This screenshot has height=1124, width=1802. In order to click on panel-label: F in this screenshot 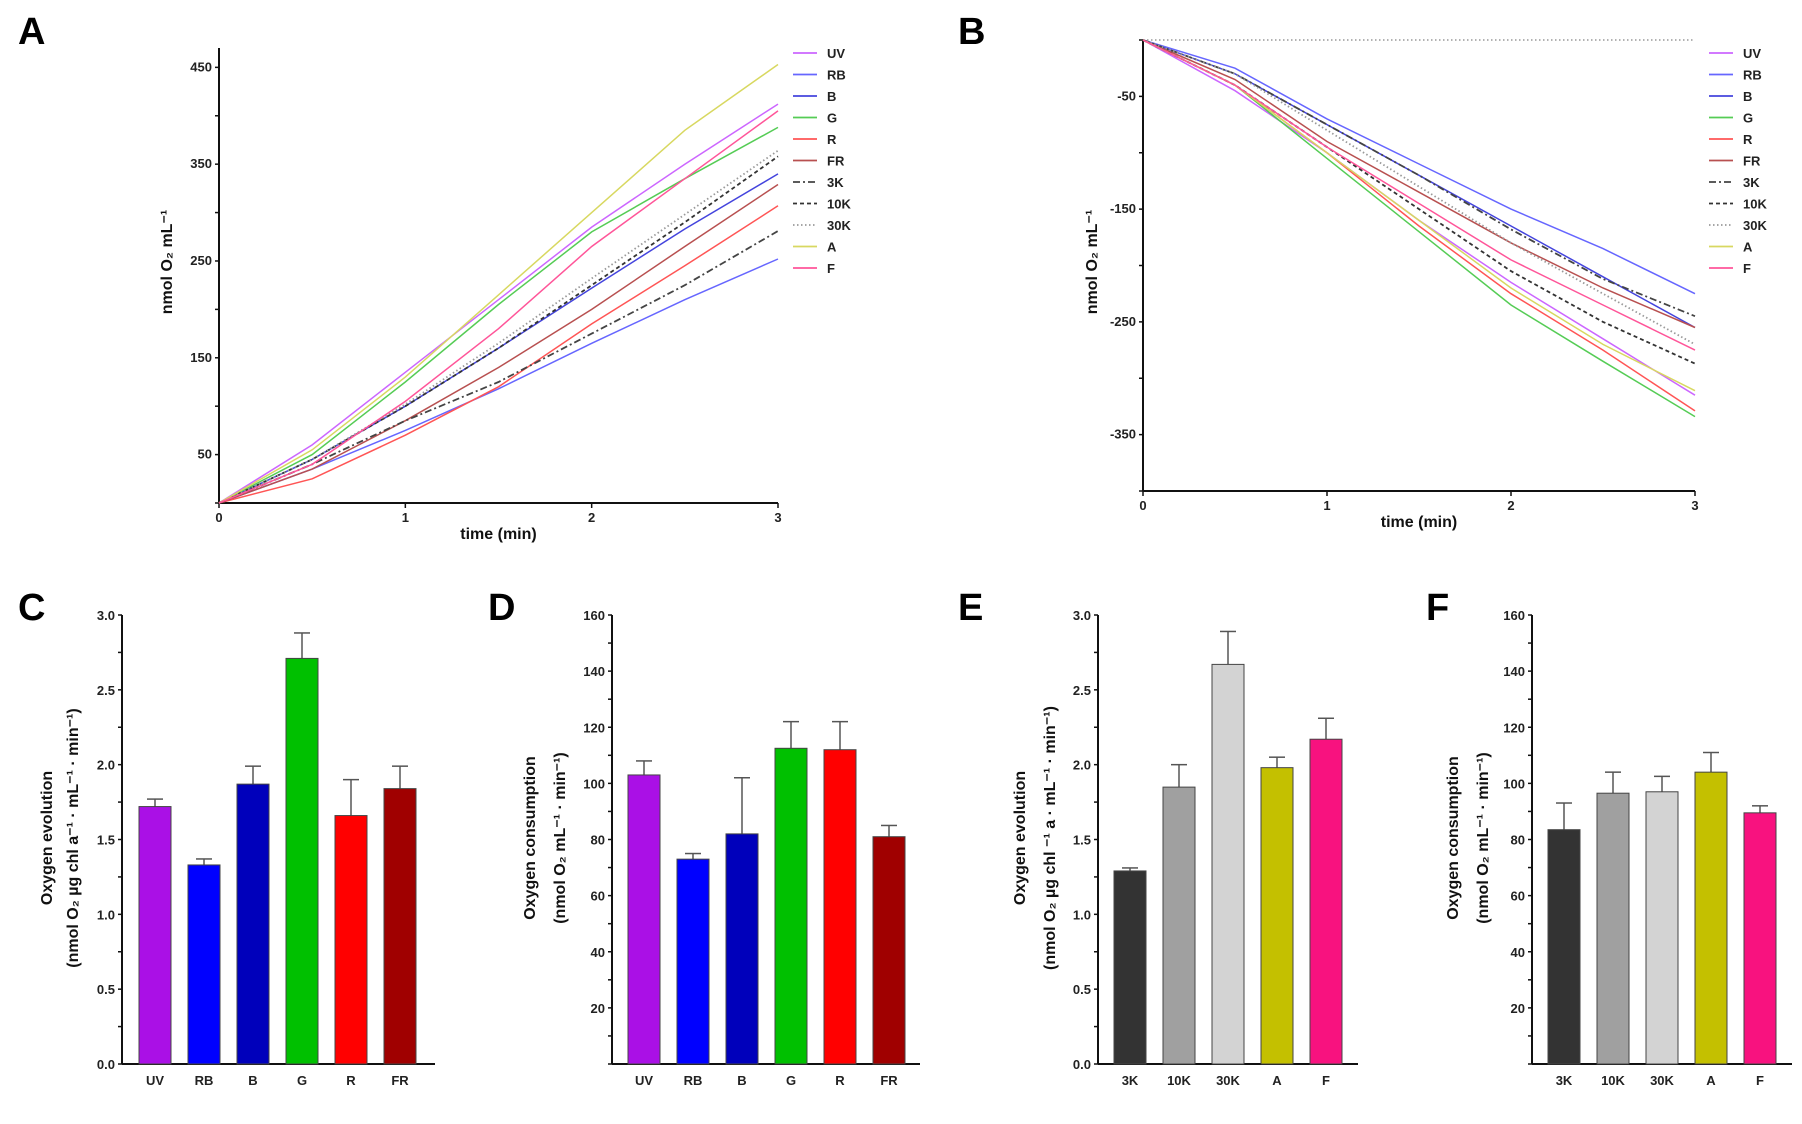, I will do `click(1437, 608)`.